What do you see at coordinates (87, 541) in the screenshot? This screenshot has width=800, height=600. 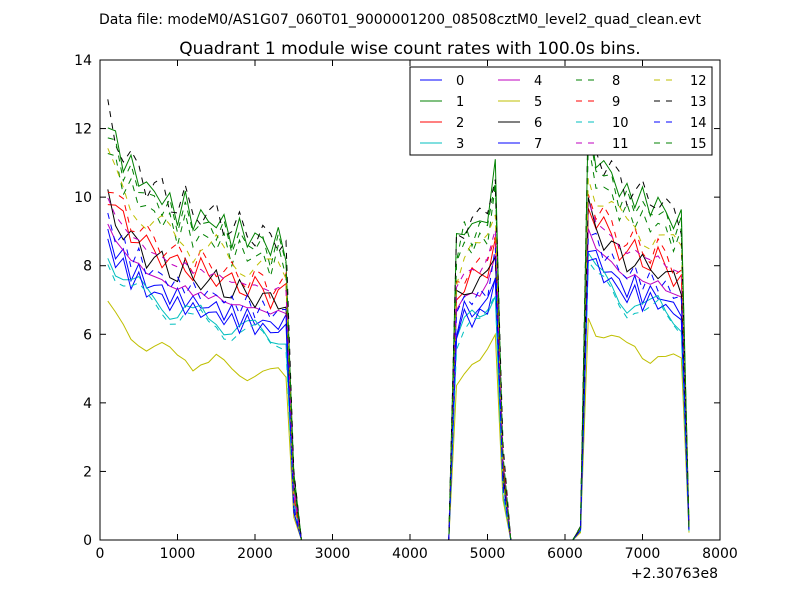 I see `y-tick-label: 0` at bounding box center [87, 541].